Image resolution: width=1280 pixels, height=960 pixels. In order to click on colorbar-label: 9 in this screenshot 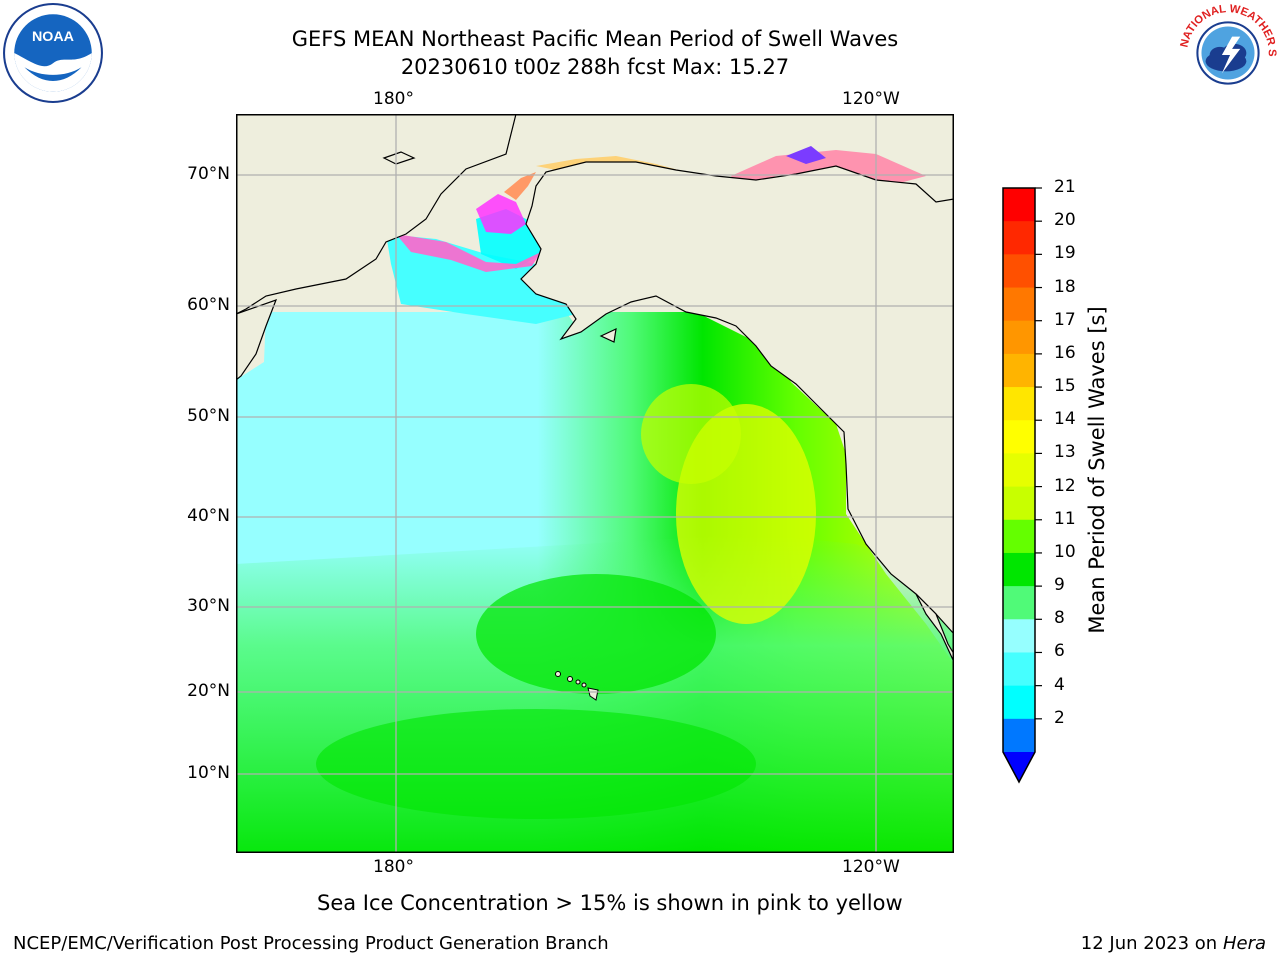, I will do `click(1059, 585)`.